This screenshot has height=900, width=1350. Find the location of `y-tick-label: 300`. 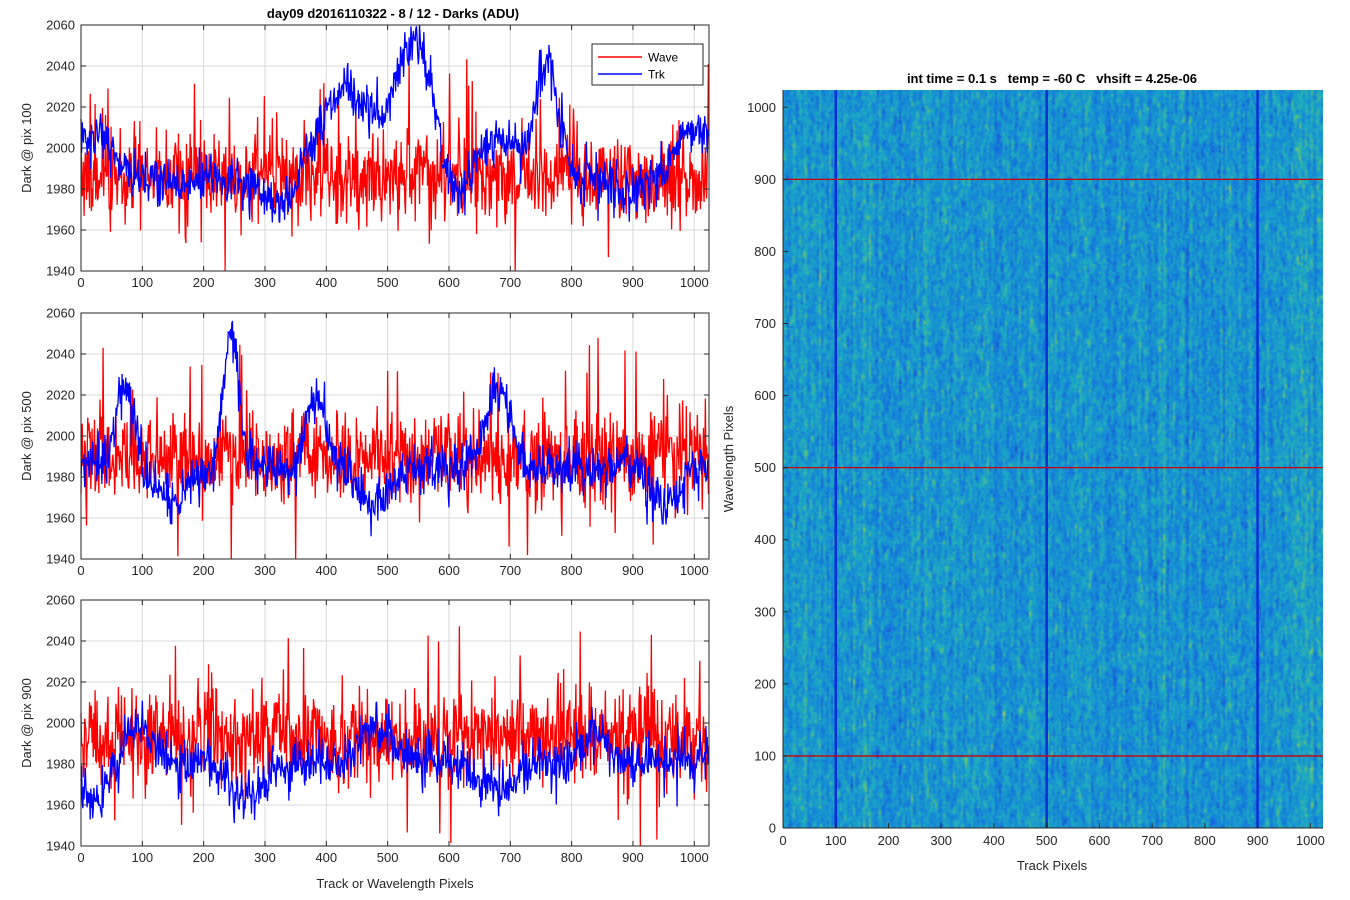

y-tick-label: 300 is located at coordinates (765, 611).